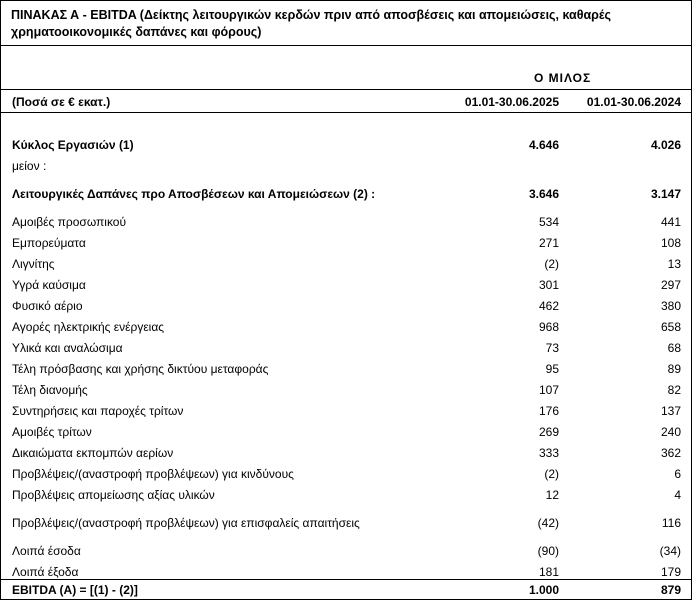 This screenshot has height=600, width=692. Describe the element at coordinates (52, 432) in the screenshot. I see `row-label: Αμοιβές τρίτων` at that location.